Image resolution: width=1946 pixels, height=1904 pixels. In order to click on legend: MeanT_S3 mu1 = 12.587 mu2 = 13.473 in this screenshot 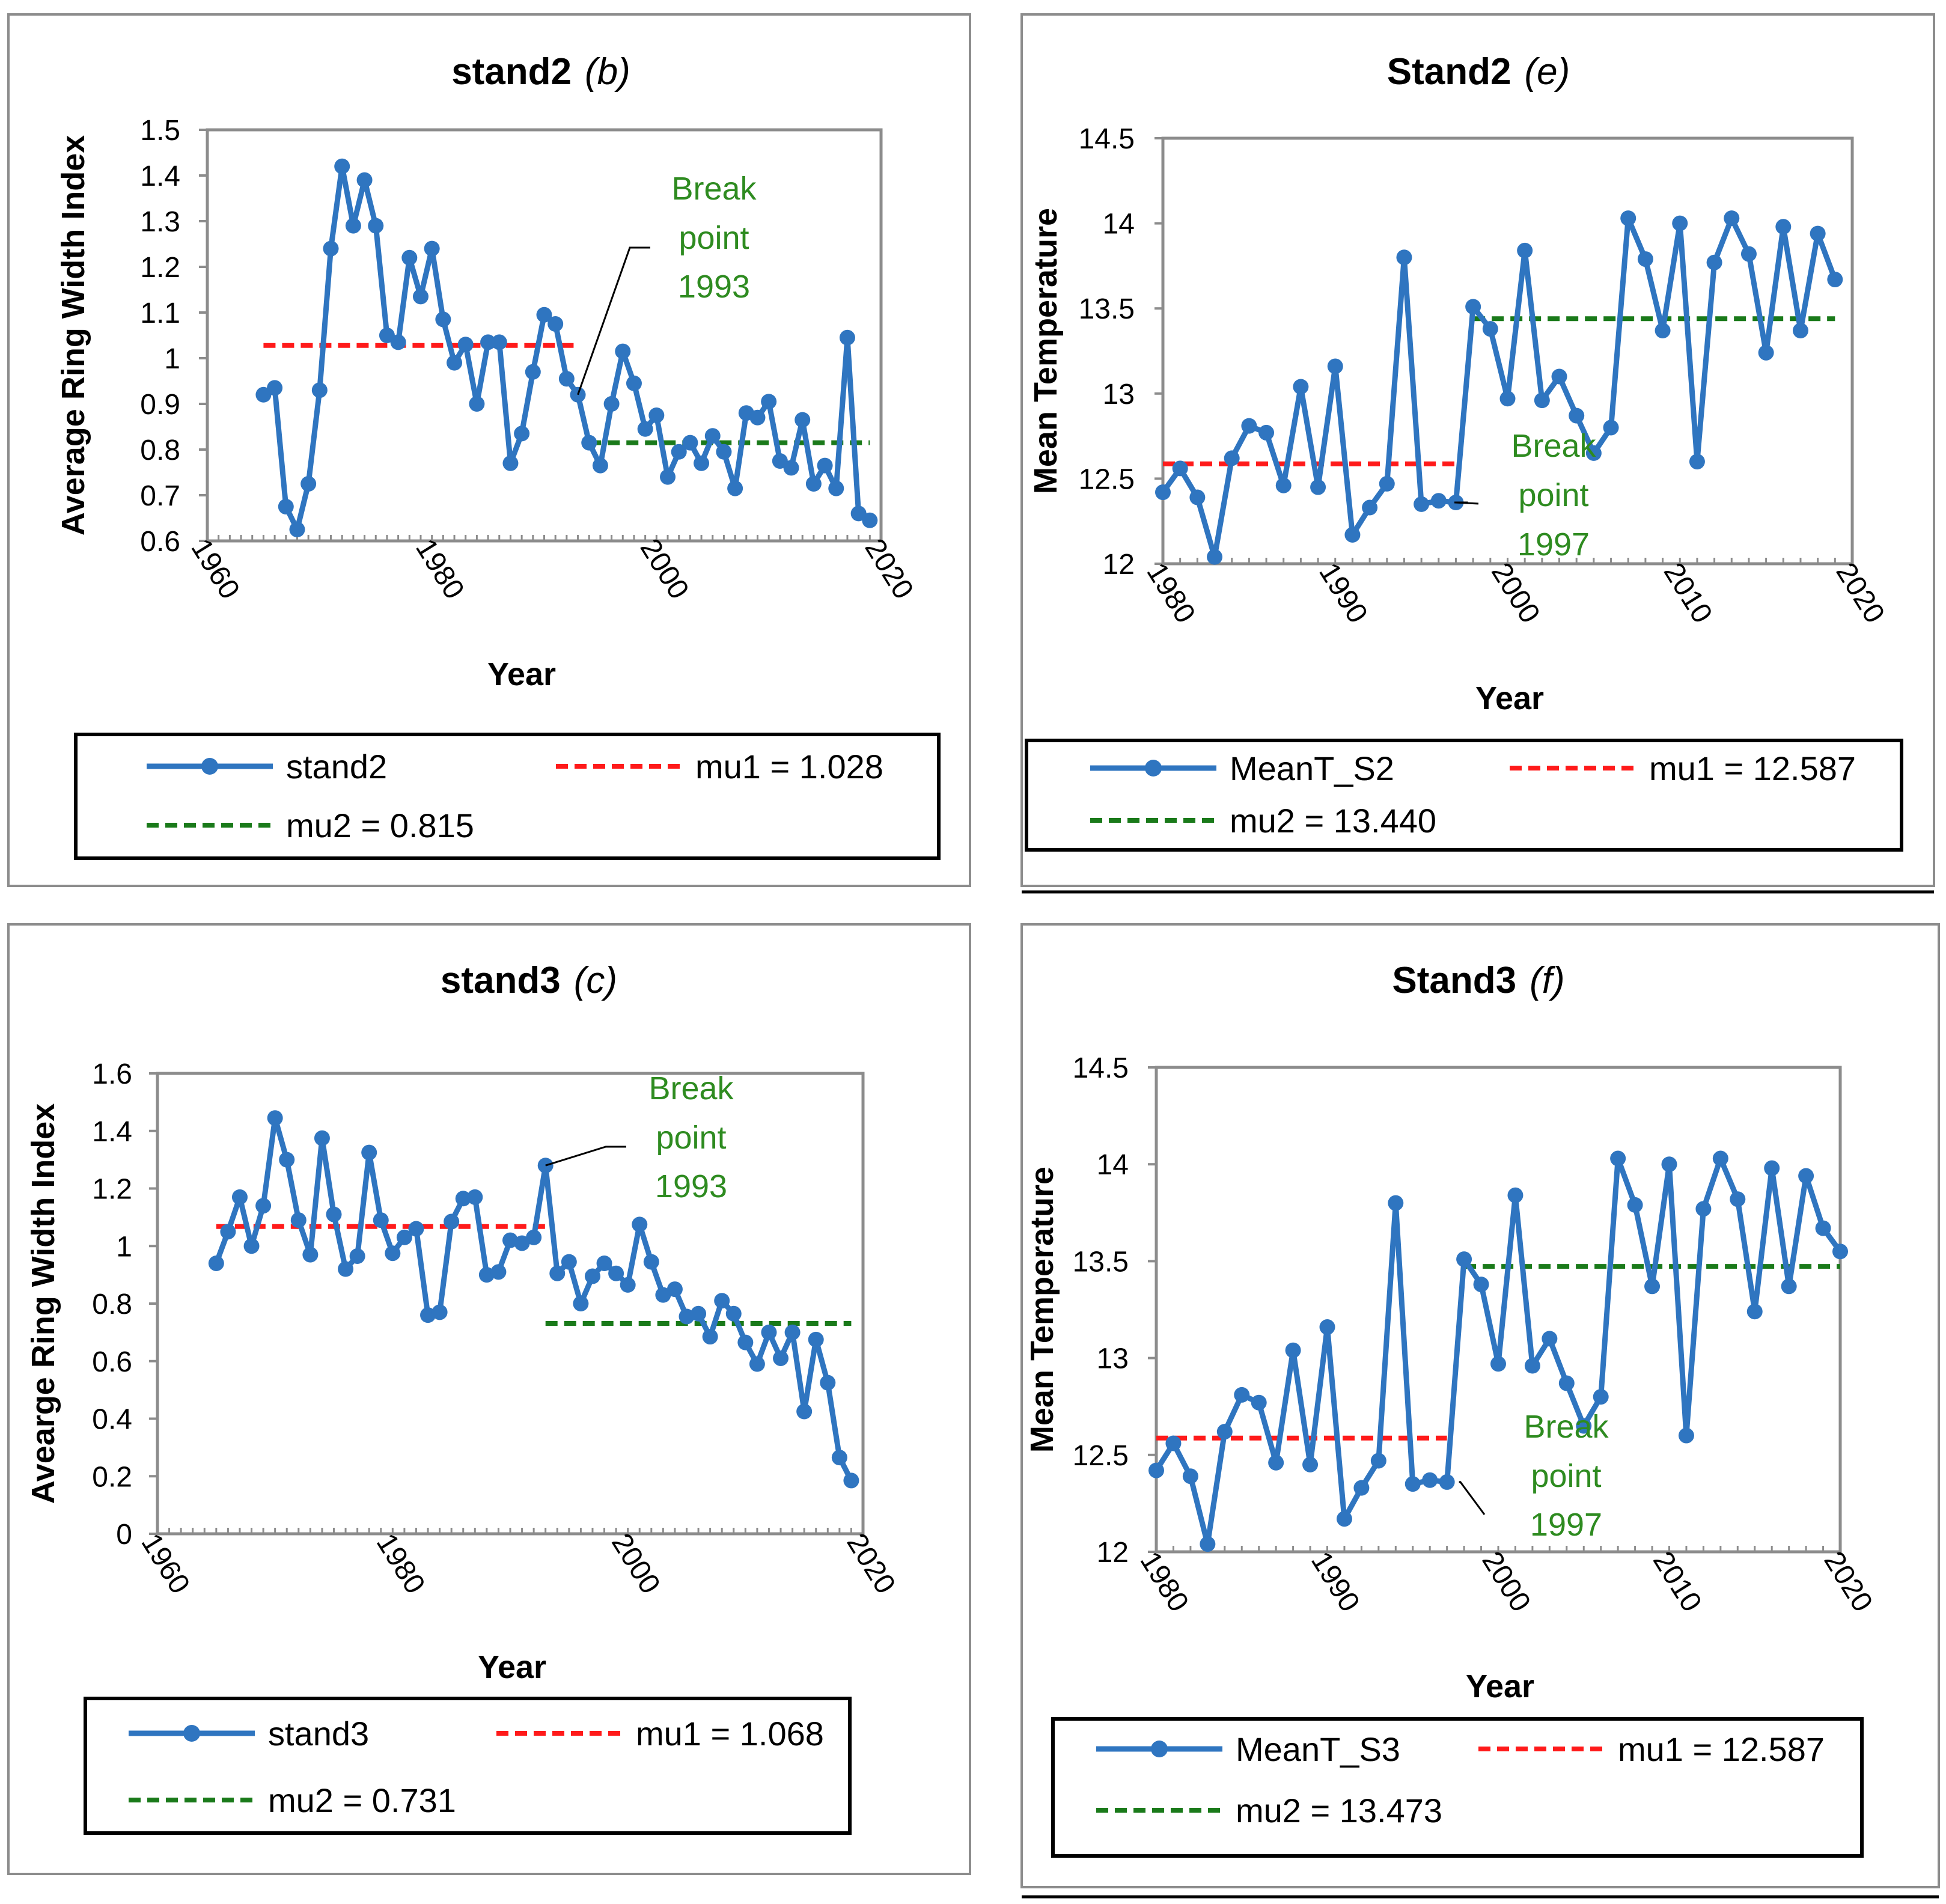, I will do `click(1458, 1787)`.